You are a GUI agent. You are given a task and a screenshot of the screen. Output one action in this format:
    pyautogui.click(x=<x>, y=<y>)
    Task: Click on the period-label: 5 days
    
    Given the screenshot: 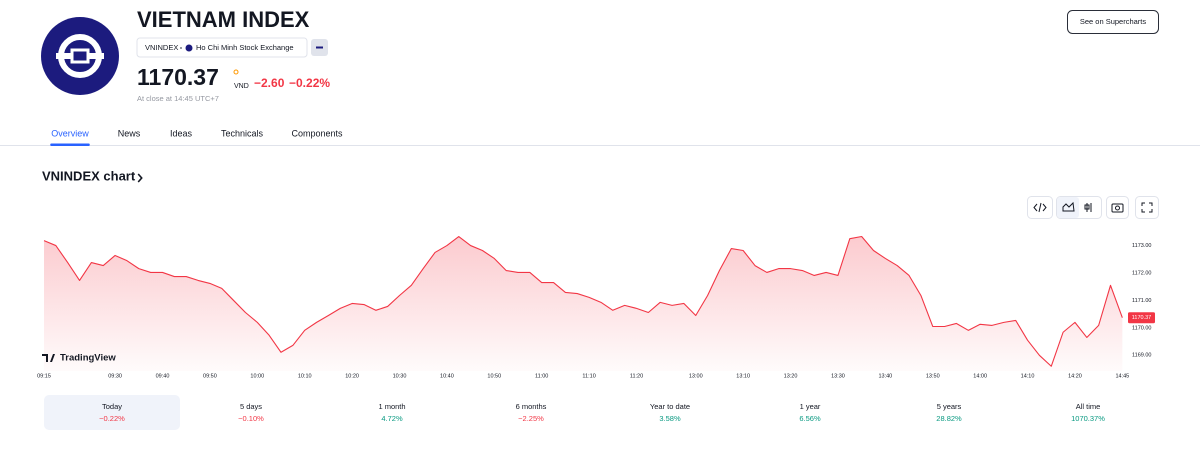 What is the action you would take?
    pyautogui.click(x=251, y=406)
    